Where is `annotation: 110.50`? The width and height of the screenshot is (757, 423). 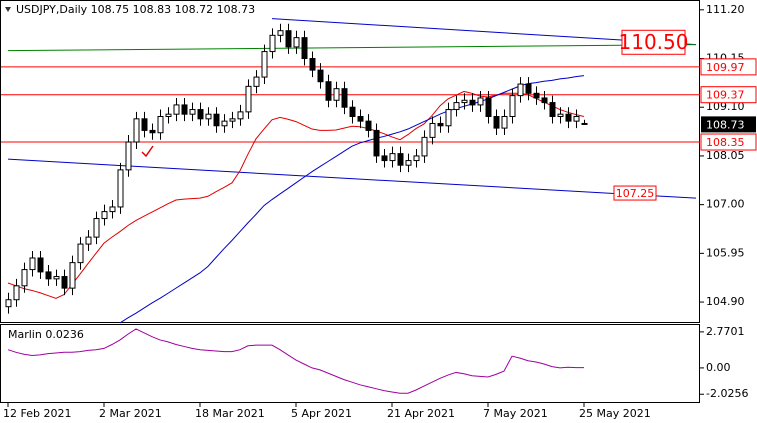
annotation: 110.50 is located at coordinates (654, 42).